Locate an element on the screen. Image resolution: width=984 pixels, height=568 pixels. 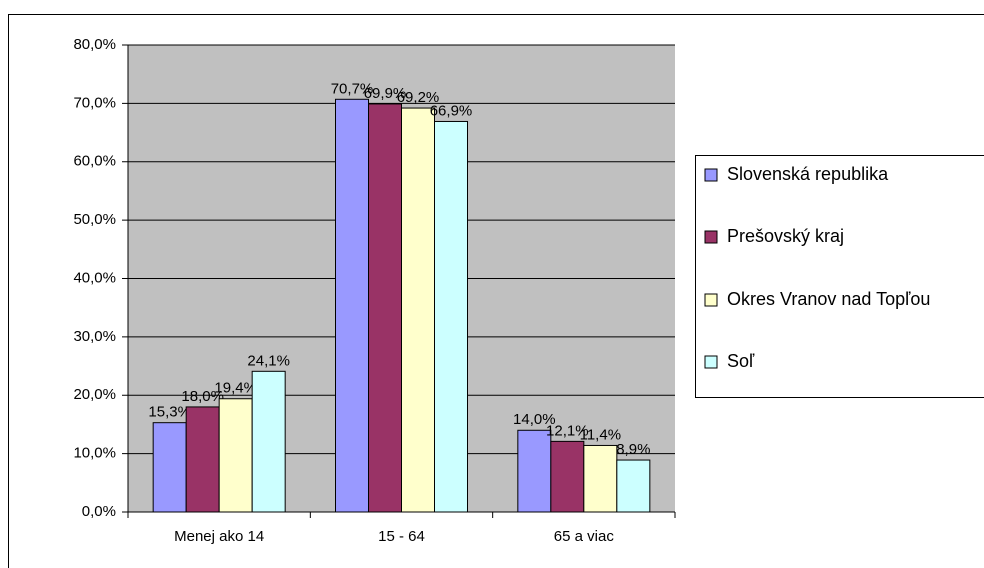
value-label: 14,0% is located at coordinates (534, 419).